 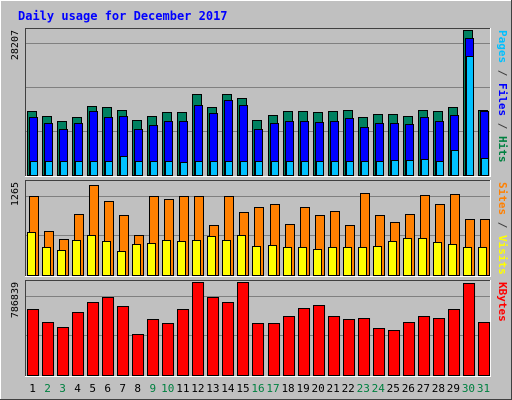 I want to click on x-tick-label-day-30: 30, so click(x=468, y=388).